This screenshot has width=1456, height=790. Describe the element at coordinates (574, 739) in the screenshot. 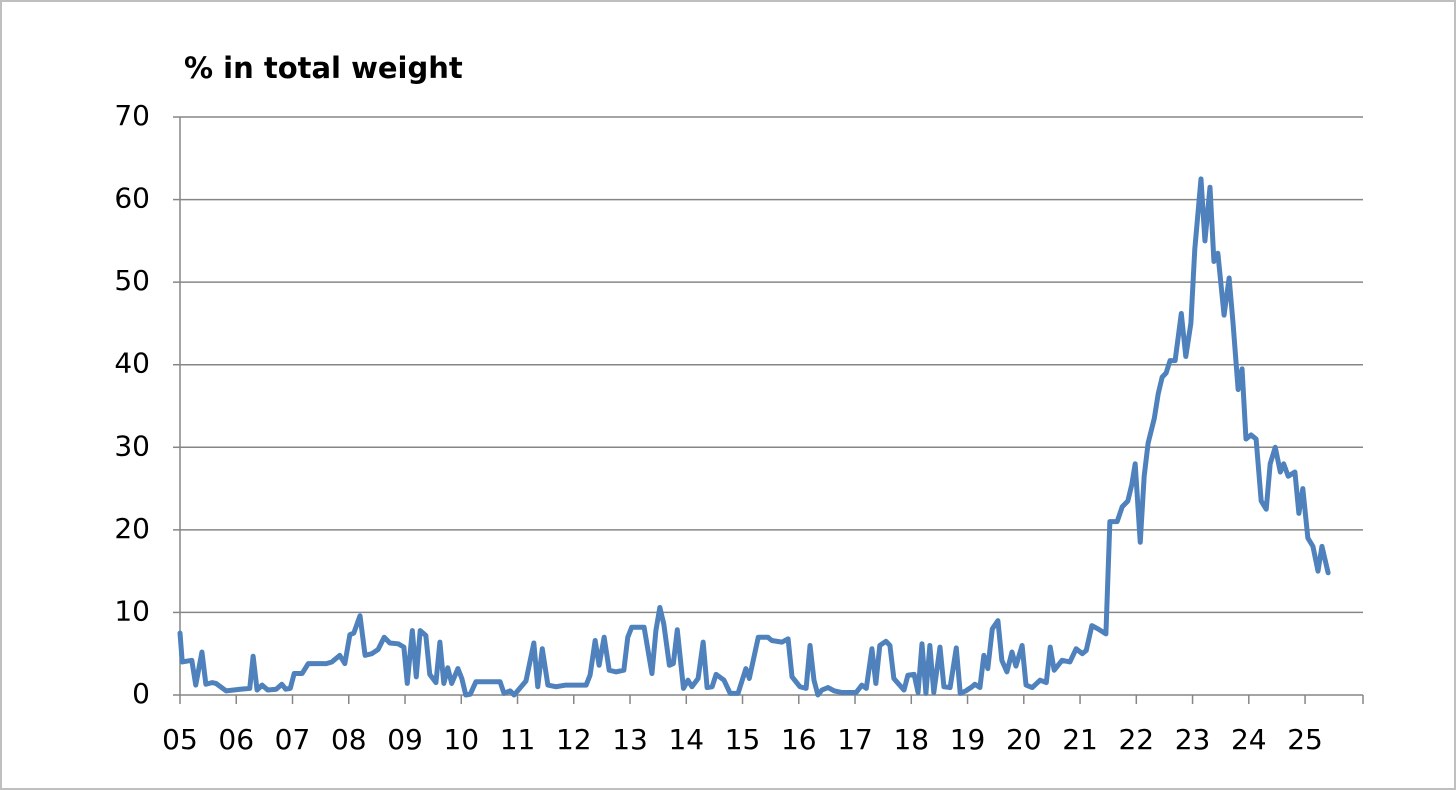

I see `x-tick-label: 12` at that location.